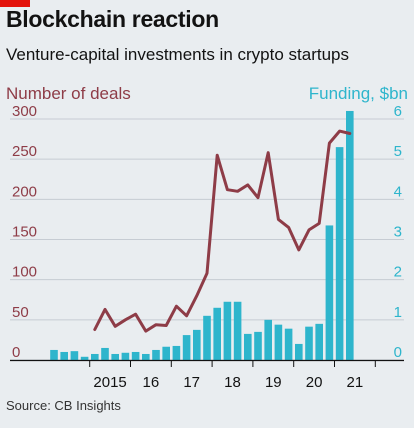  I want to click on brand-tag, so click(15, 3).